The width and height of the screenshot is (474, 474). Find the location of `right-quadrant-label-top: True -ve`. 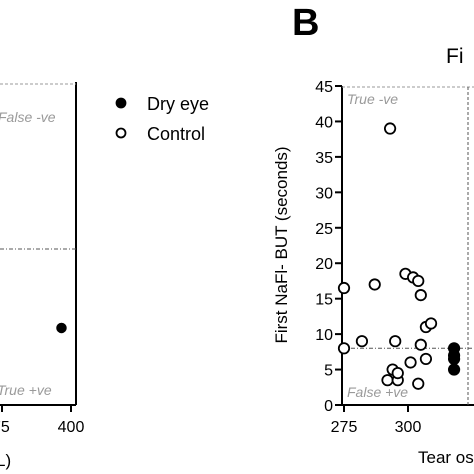

right-quadrant-label-top: True -ve is located at coordinates (372, 99).